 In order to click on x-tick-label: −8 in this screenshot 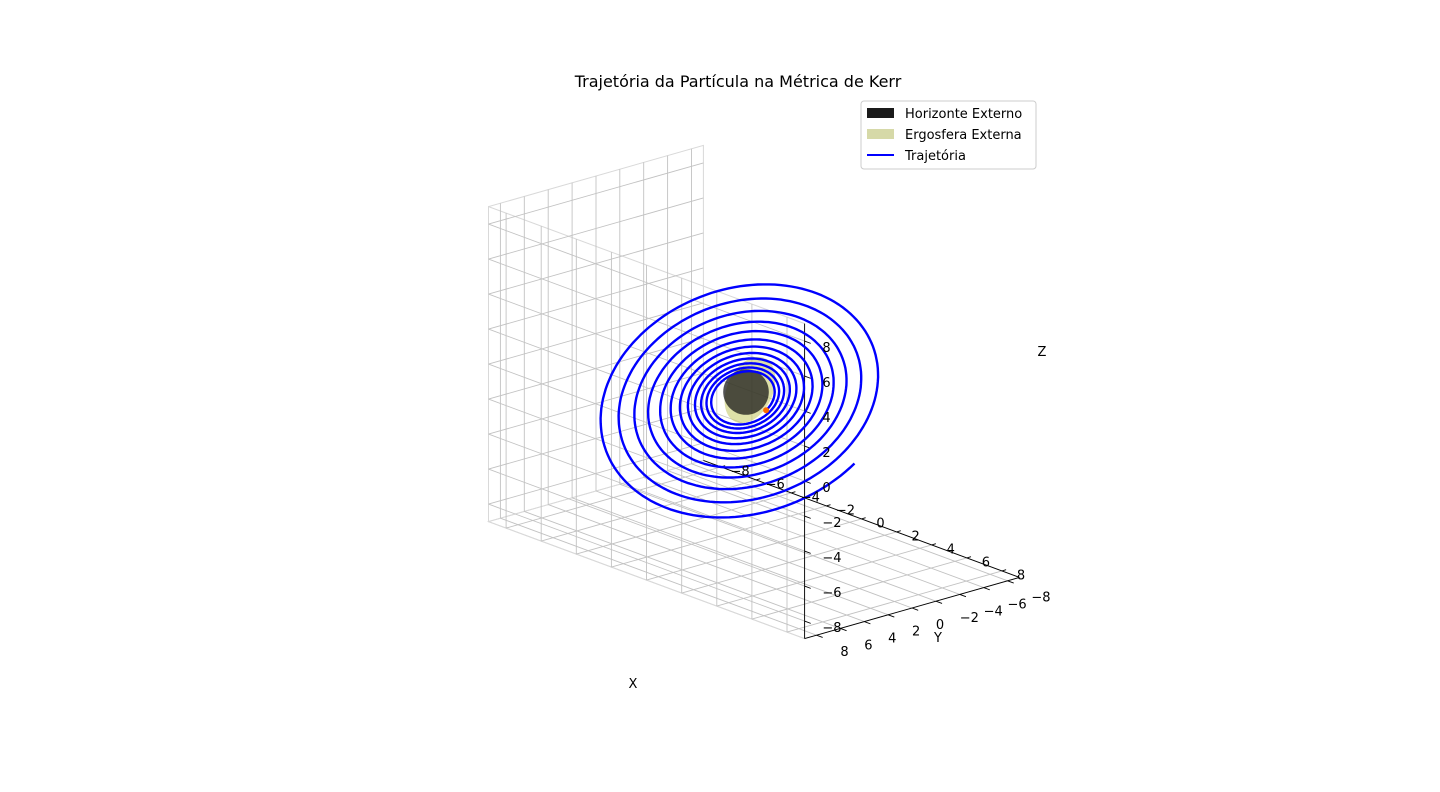, I will do `click(739, 471)`.